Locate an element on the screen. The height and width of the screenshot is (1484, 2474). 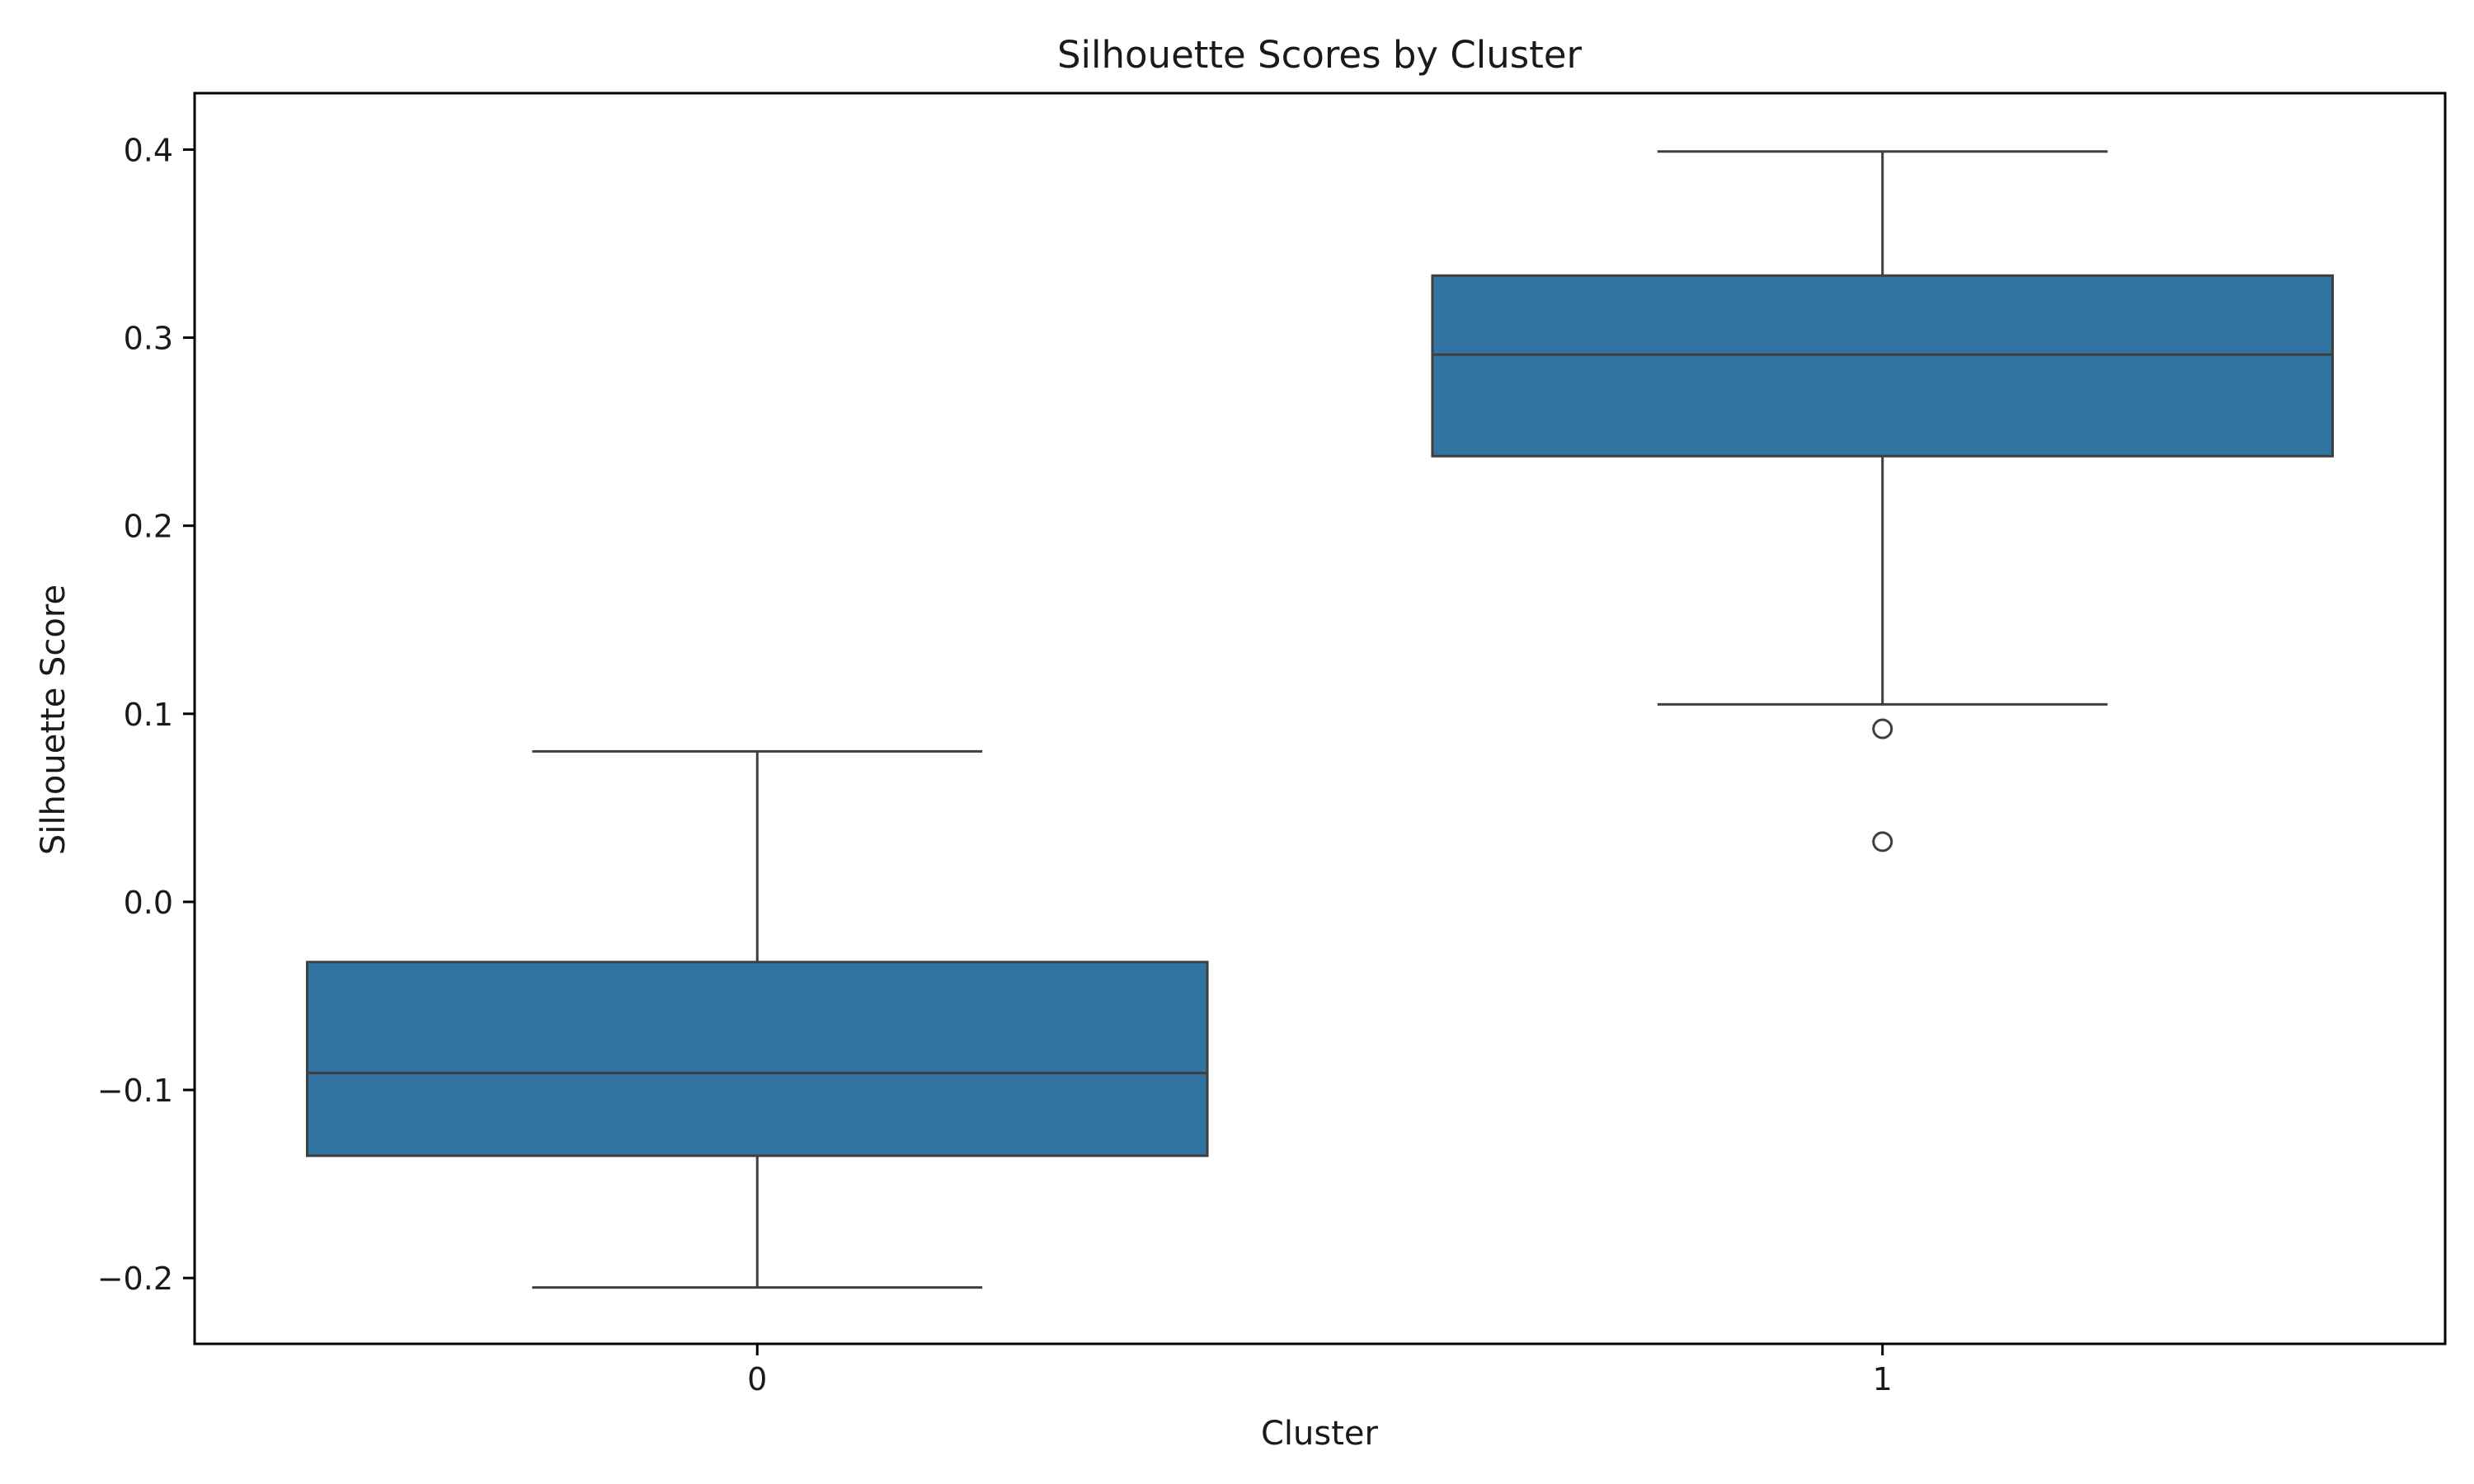
x-tick-label: 0 is located at coordinates (757, 1379).